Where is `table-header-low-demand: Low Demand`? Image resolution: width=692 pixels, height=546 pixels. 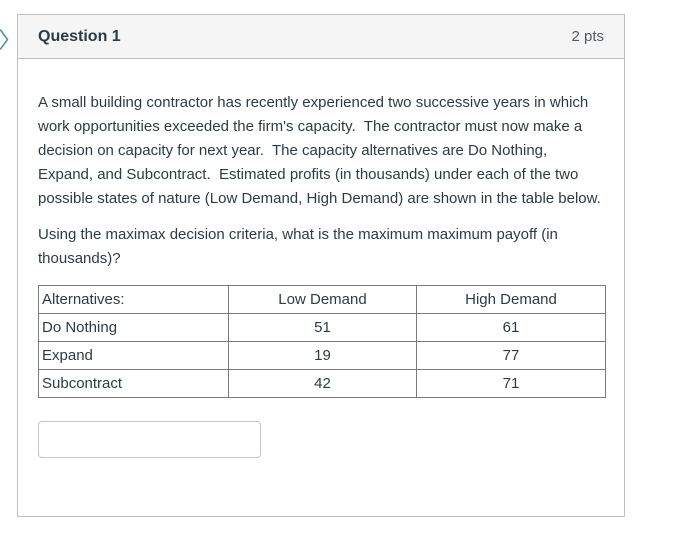 table-header-low-demand: Low Demand is located at coordinates (322, 299).